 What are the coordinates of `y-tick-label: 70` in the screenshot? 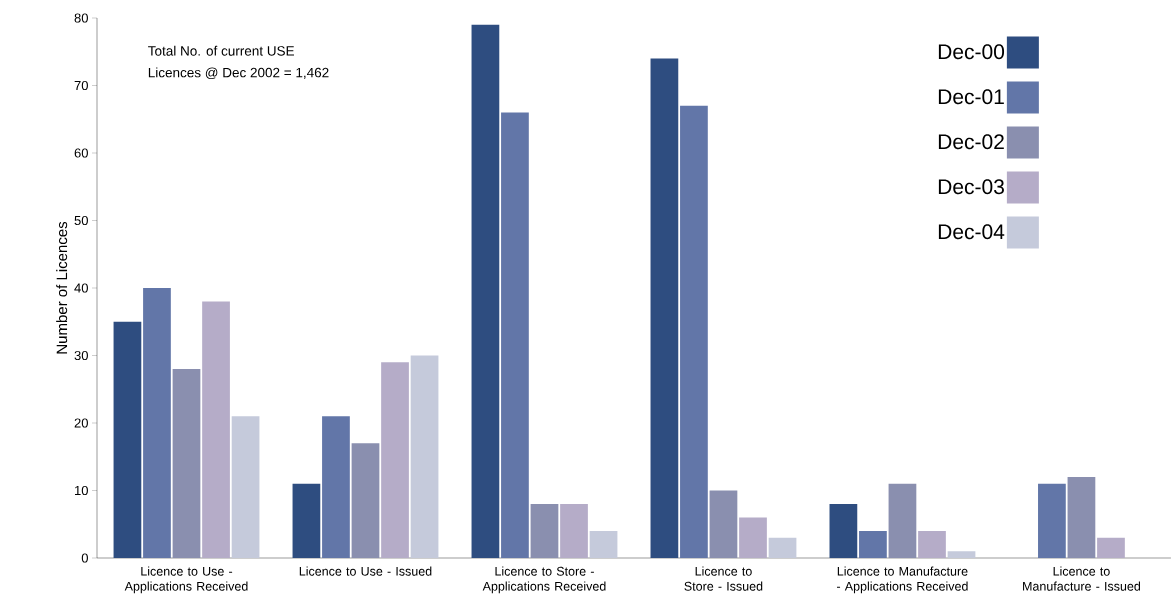 It's located at (81, 85).